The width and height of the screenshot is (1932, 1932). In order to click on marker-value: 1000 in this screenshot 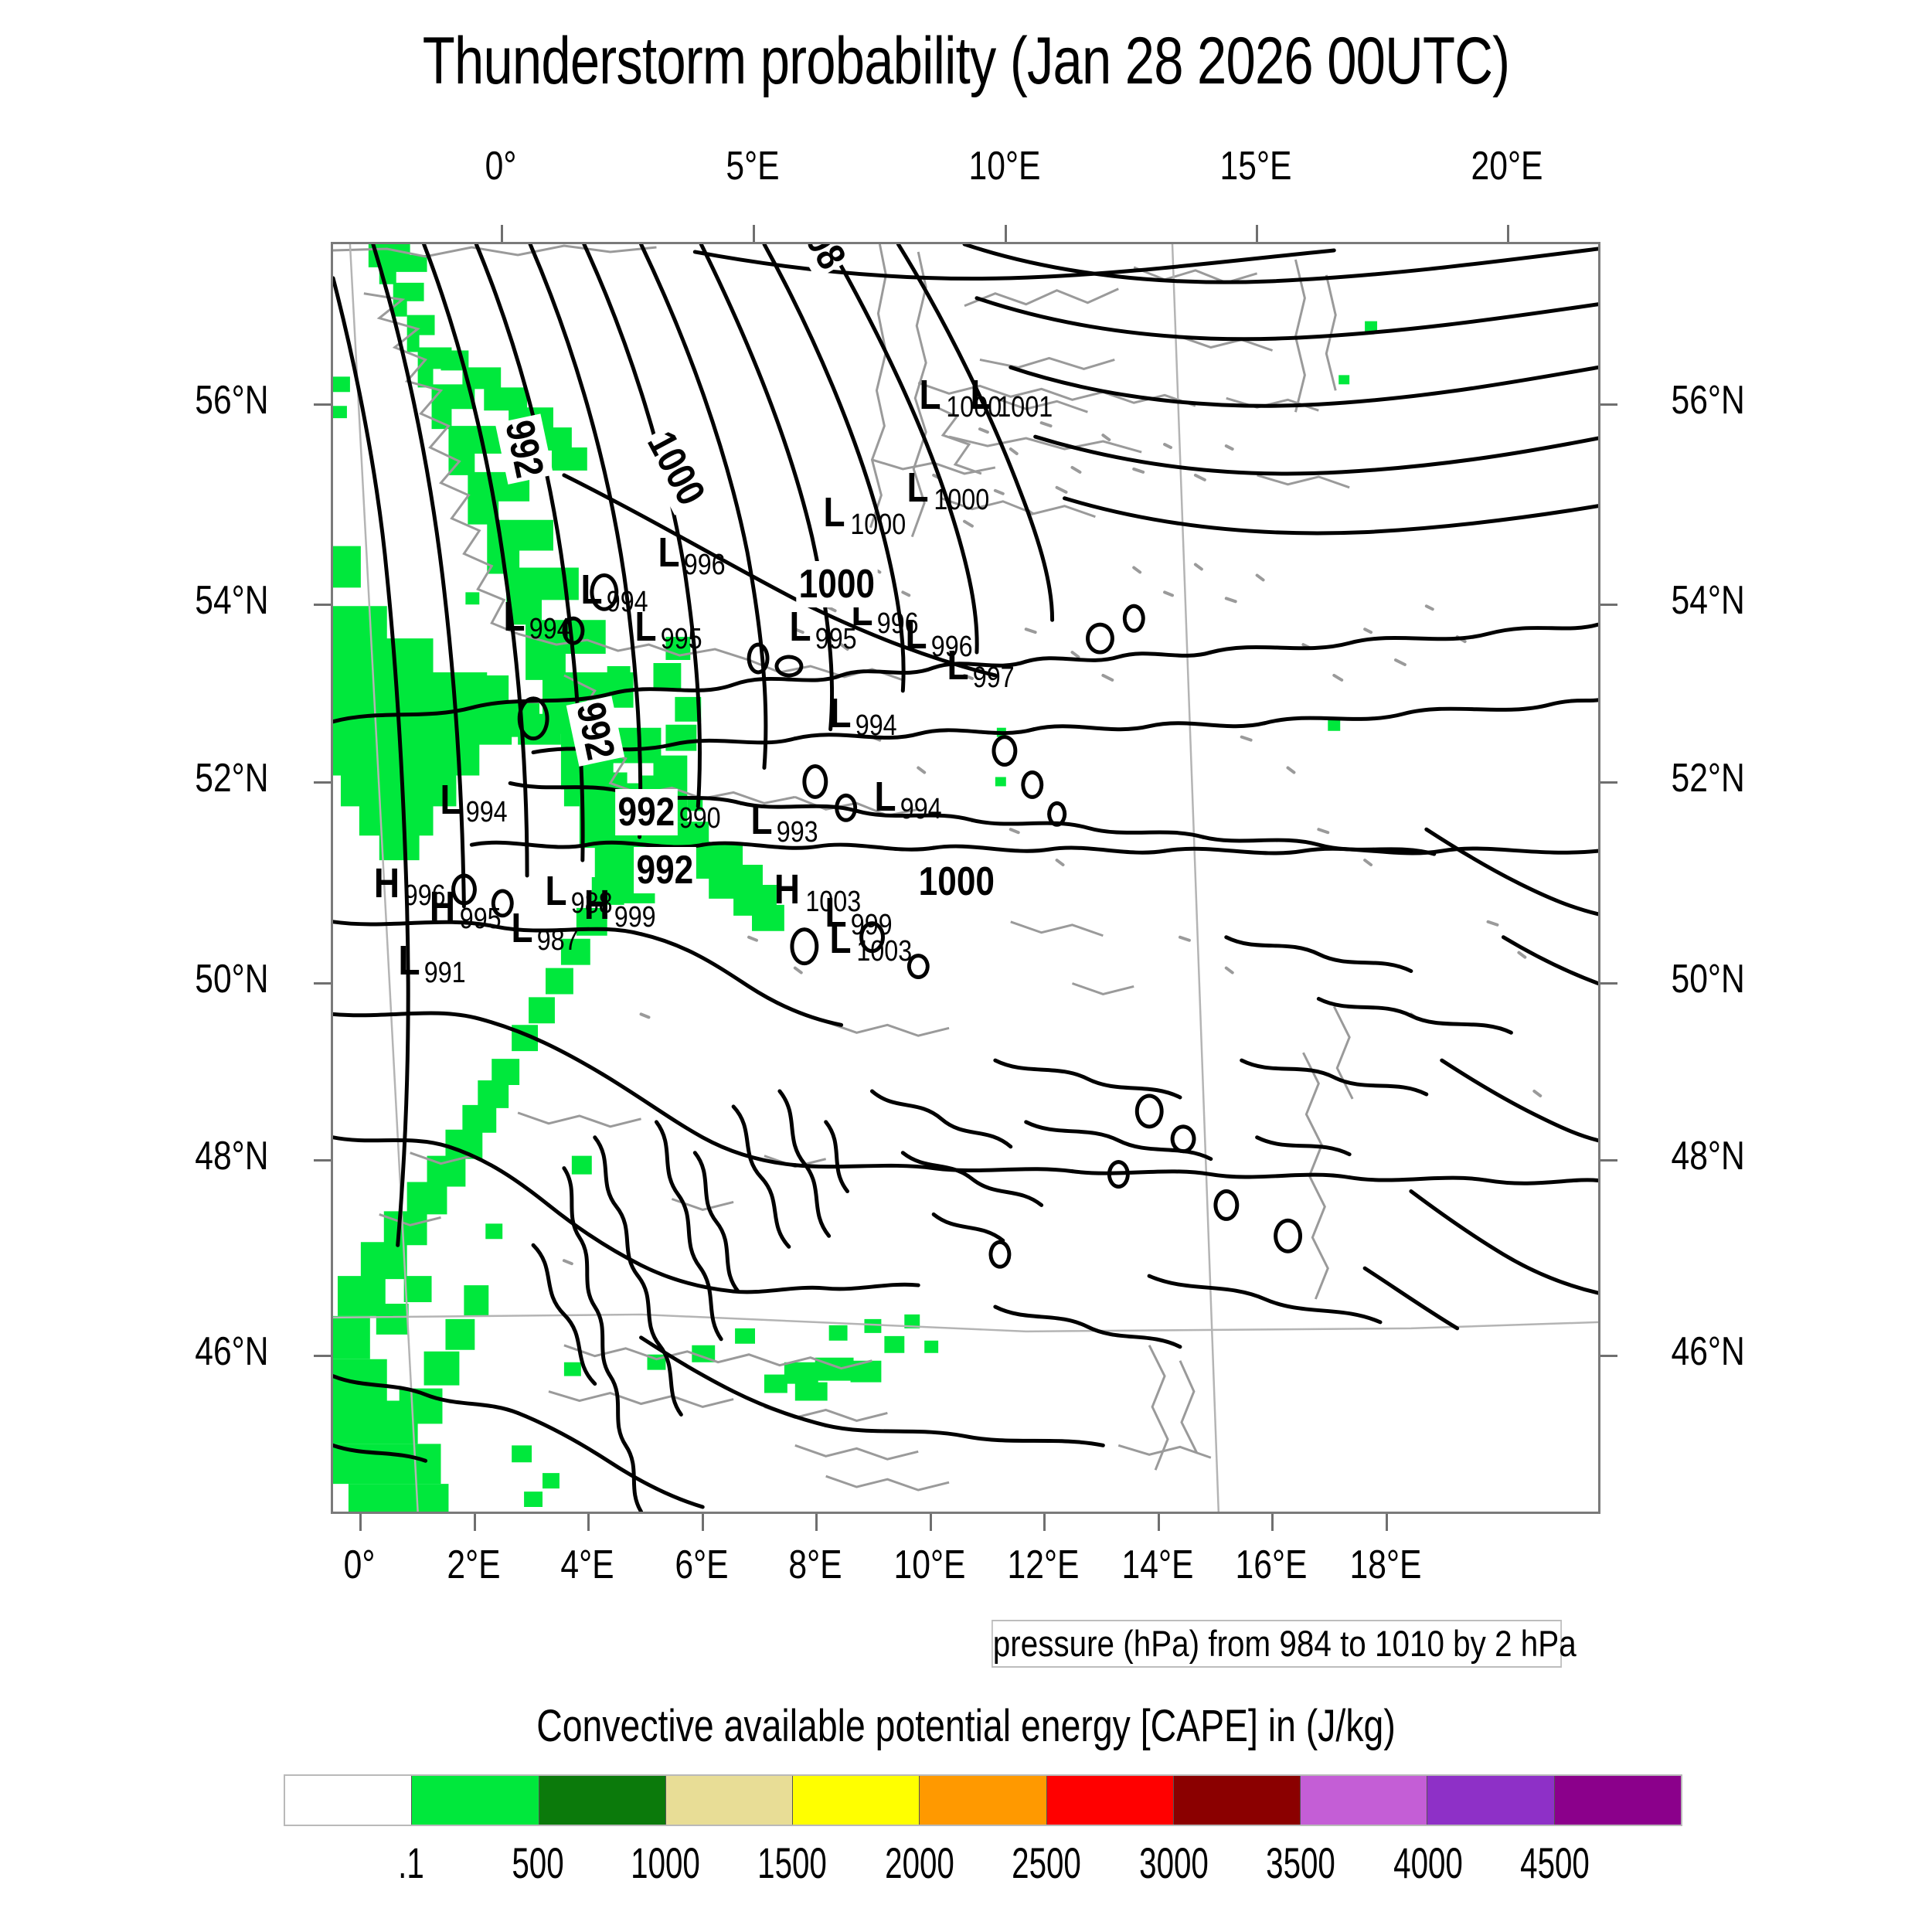, I will do `click(974, 407)`.